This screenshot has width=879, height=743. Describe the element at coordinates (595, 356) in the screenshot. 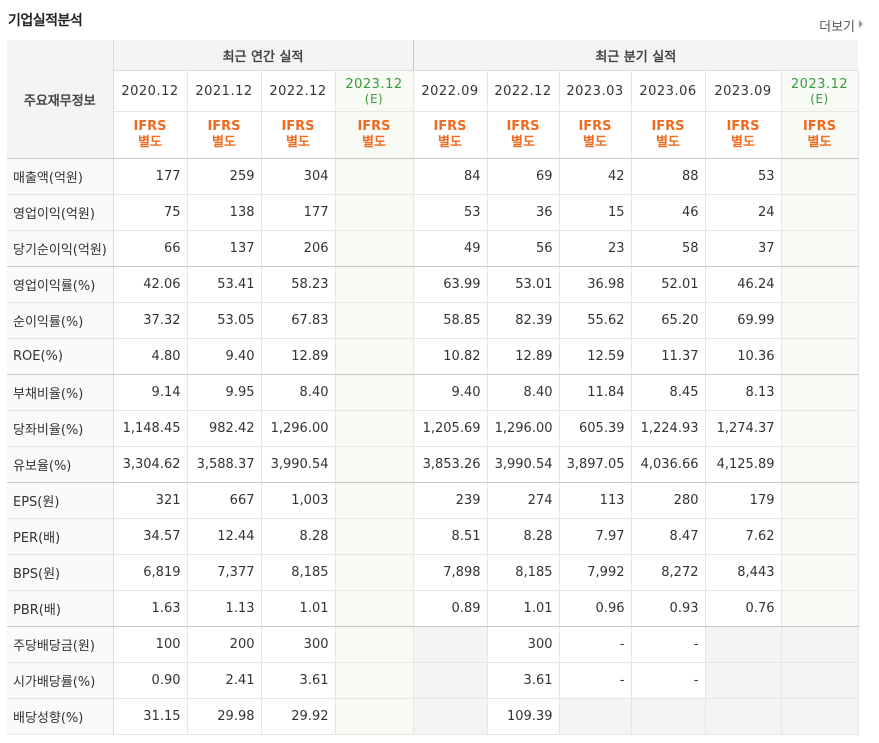

I see `table-cell: 12.59` at that location.